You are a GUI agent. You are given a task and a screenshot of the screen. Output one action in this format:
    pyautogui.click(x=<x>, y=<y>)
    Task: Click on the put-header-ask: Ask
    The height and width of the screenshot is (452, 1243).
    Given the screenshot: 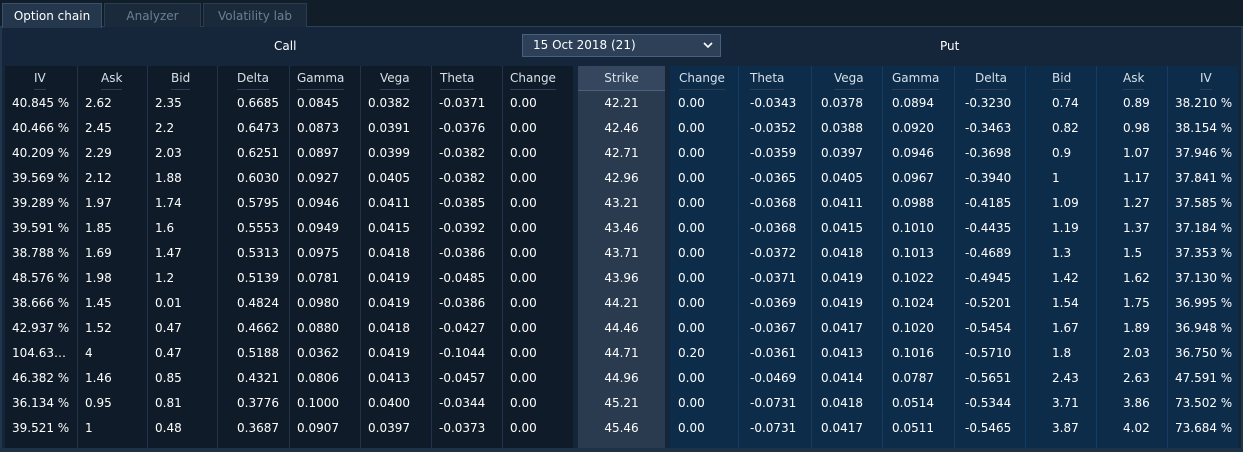 What is the action you would take?
    pyautogui.click(x=1134, y=78)
    